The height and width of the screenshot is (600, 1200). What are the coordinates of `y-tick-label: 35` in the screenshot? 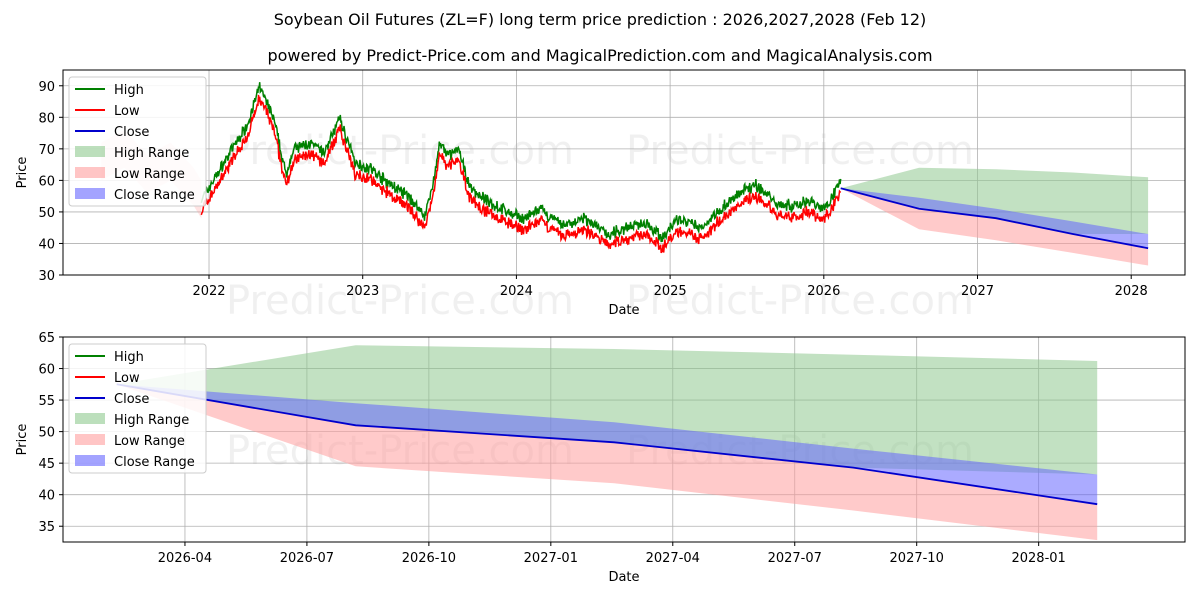 It's located at (46, 527).